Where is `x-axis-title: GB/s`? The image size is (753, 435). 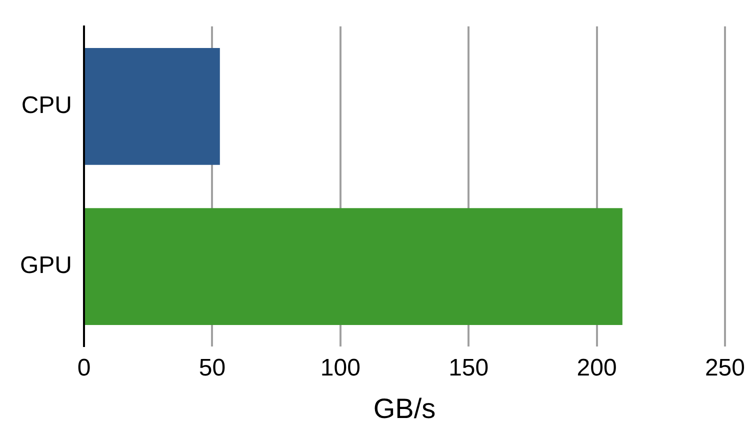 x-axis-title: GB/s is located at coordinates (404, 408).